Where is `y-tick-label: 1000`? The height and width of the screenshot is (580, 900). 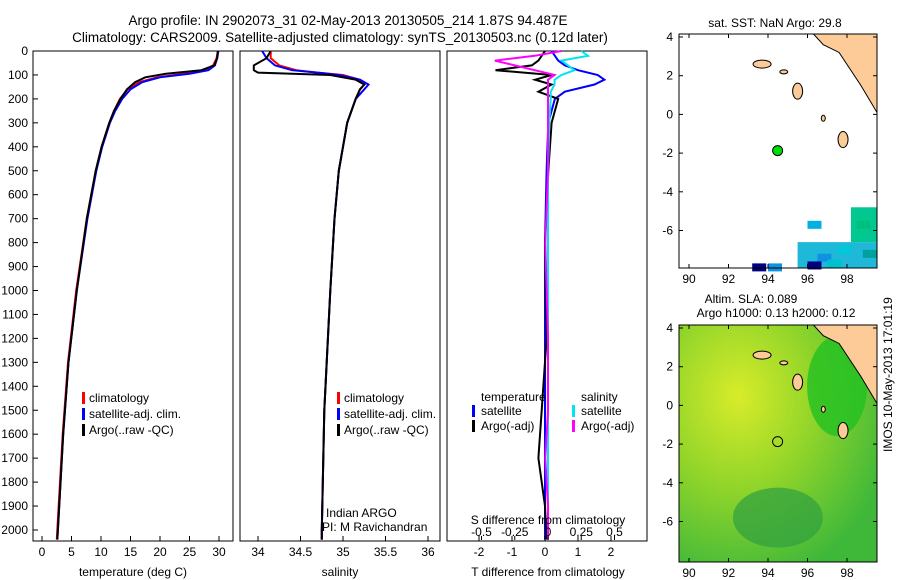 y-tick-label: 1000 is located at coordinates (14, 291).